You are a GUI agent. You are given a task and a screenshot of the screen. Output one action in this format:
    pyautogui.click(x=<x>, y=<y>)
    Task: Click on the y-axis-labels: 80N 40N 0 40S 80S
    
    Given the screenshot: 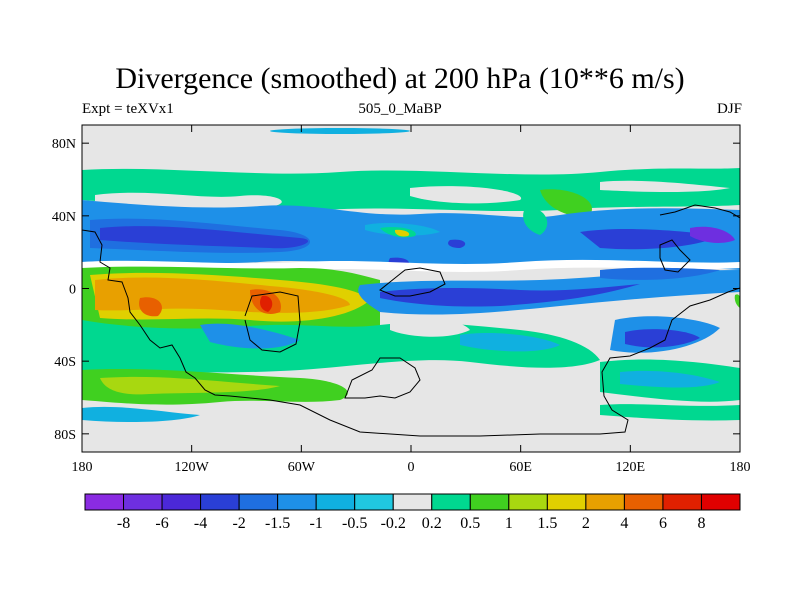 What is the action you would take?
    pyautogui.click(x=64, y=290)
    